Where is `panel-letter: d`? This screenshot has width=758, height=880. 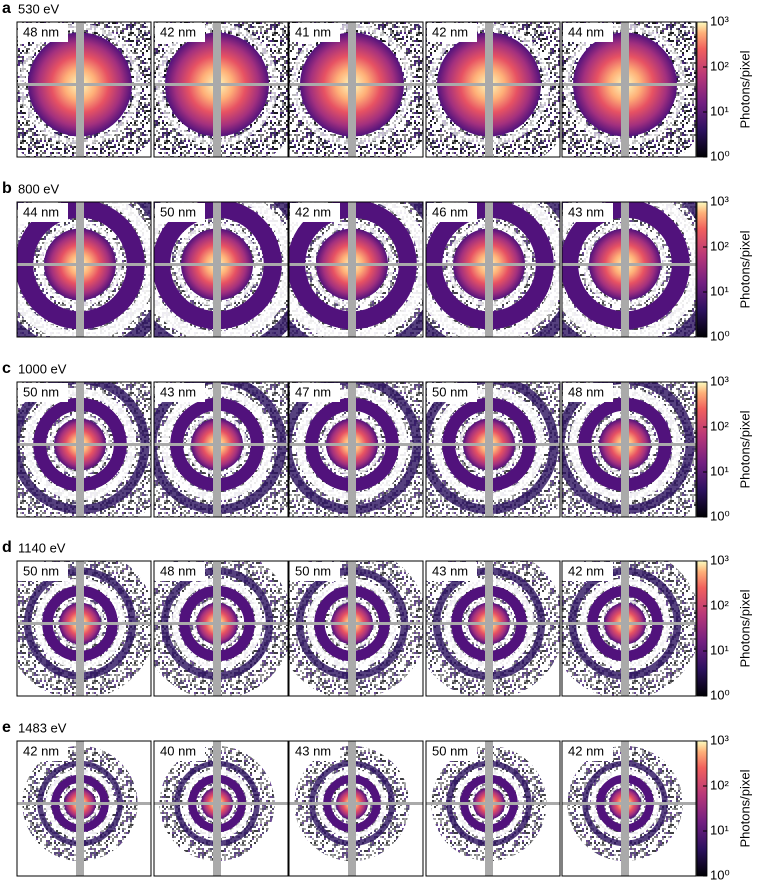 panel-letter: d is located at coordinates (7, 547).